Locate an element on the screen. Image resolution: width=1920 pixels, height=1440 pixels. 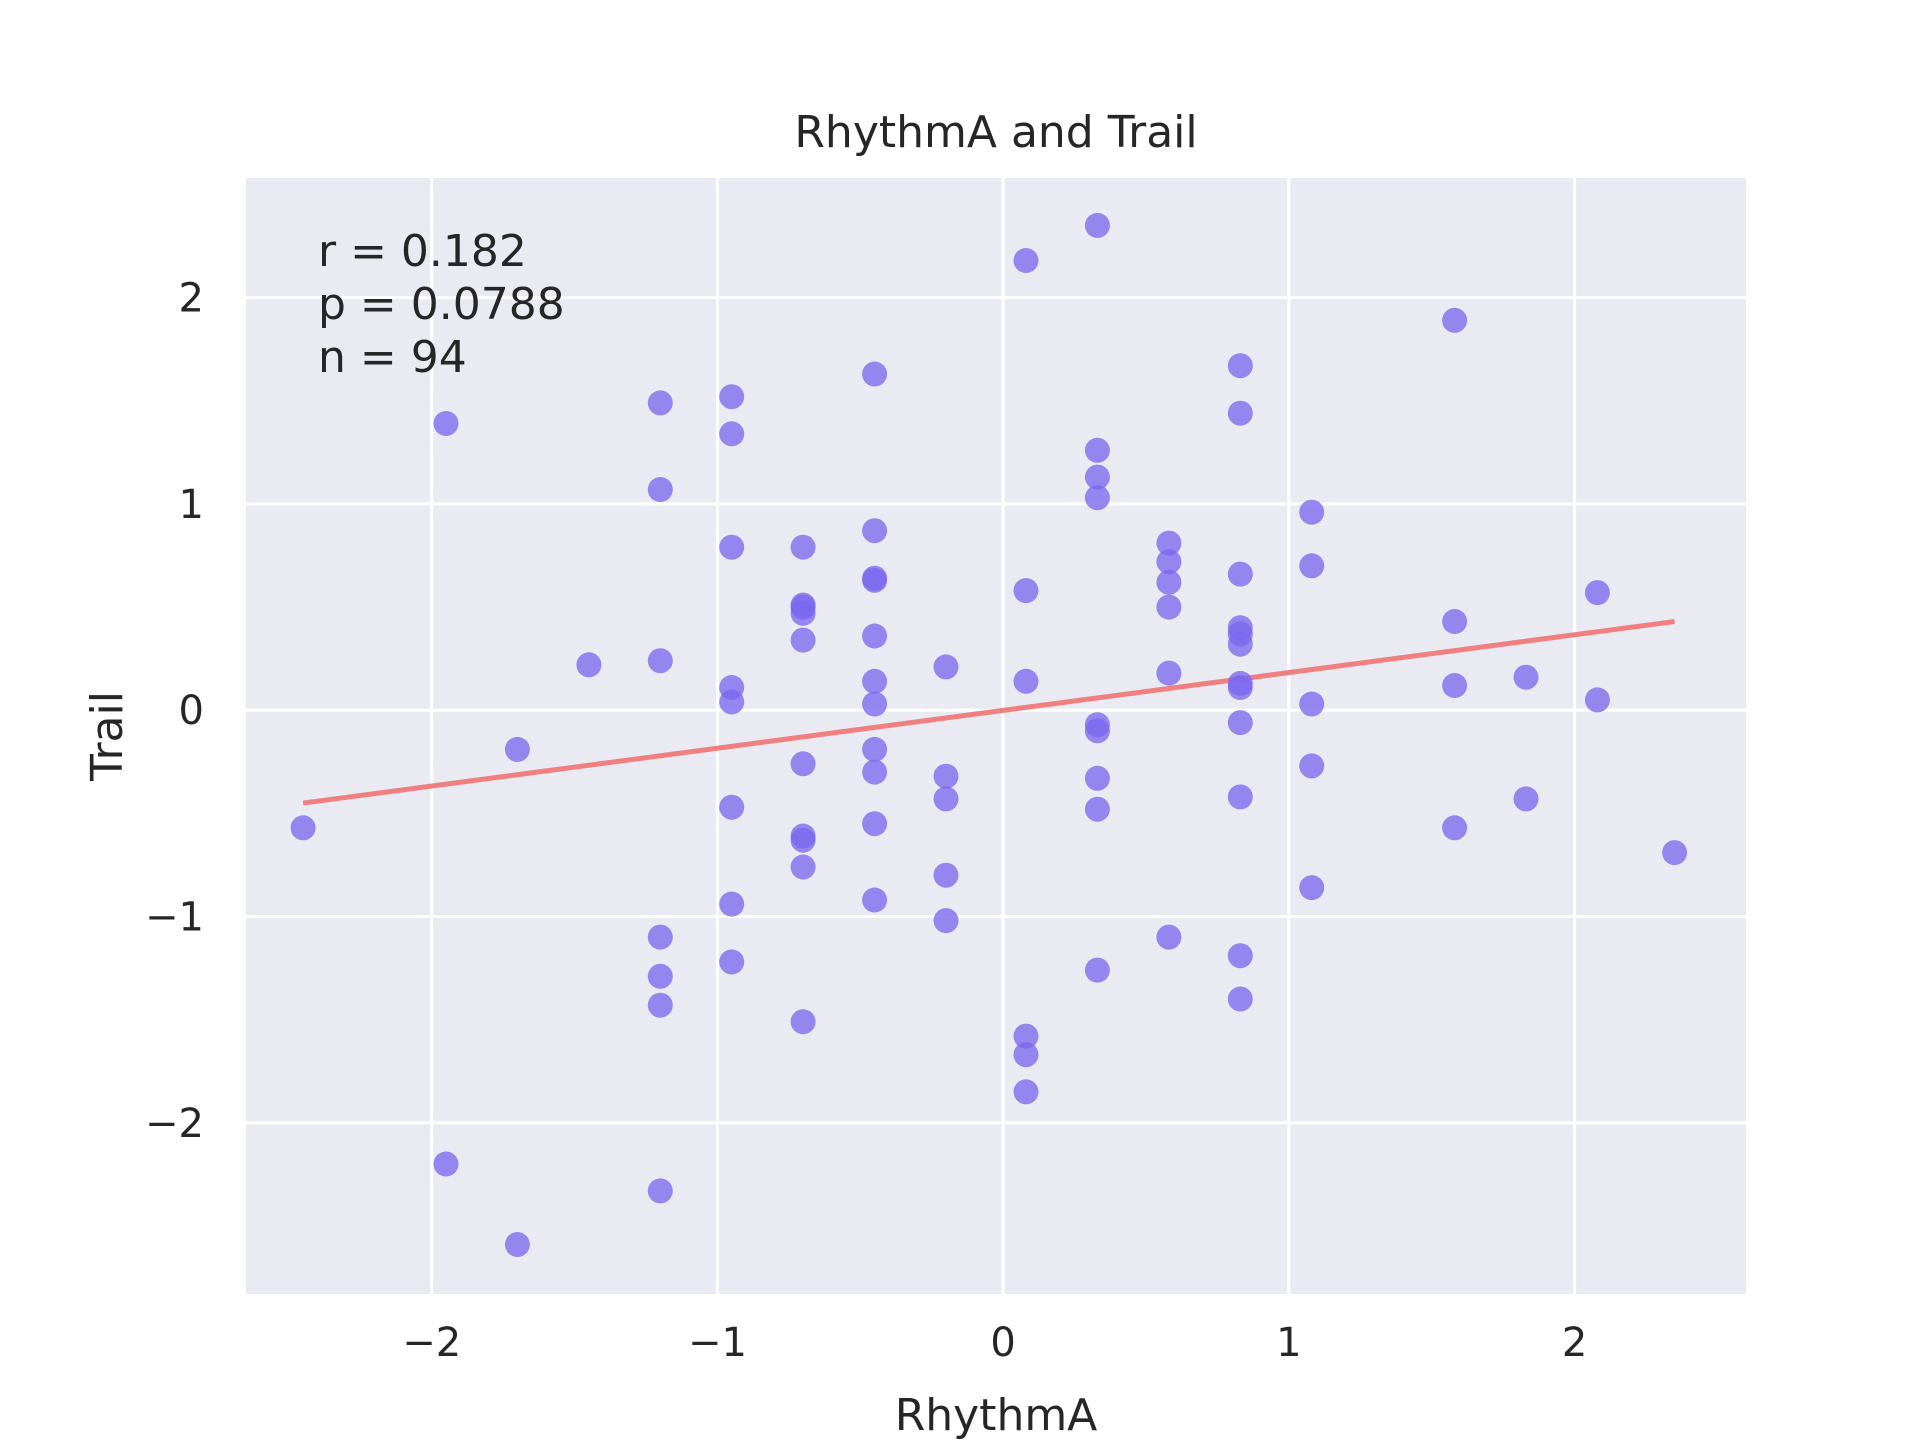
fit-line-layer is located at coordinates (988, 712).